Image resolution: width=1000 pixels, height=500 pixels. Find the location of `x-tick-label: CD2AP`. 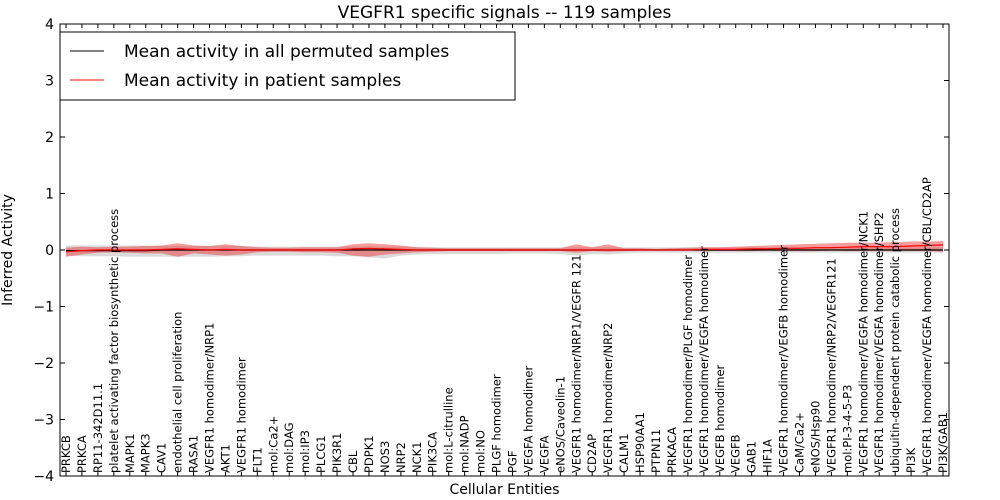

x-tick-label: CD2AP is located at coordinates (592, 453).